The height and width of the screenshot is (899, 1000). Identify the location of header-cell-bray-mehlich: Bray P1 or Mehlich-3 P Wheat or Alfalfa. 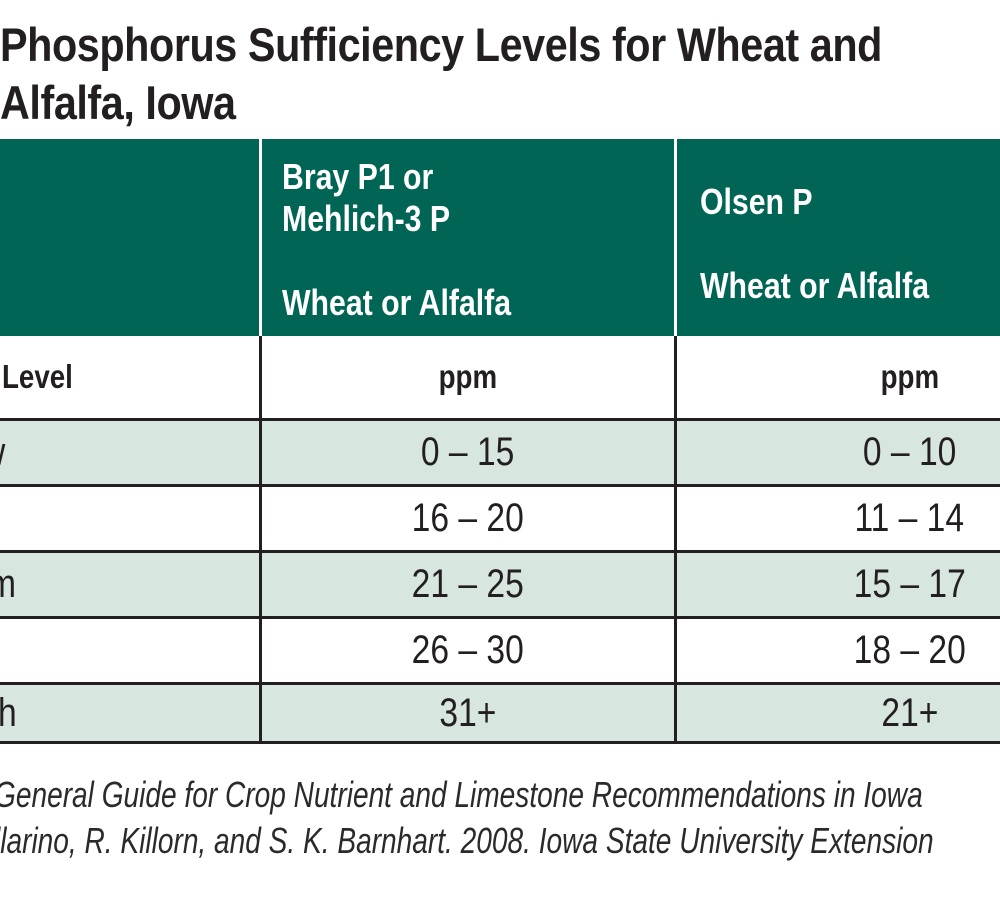
(469, 237).